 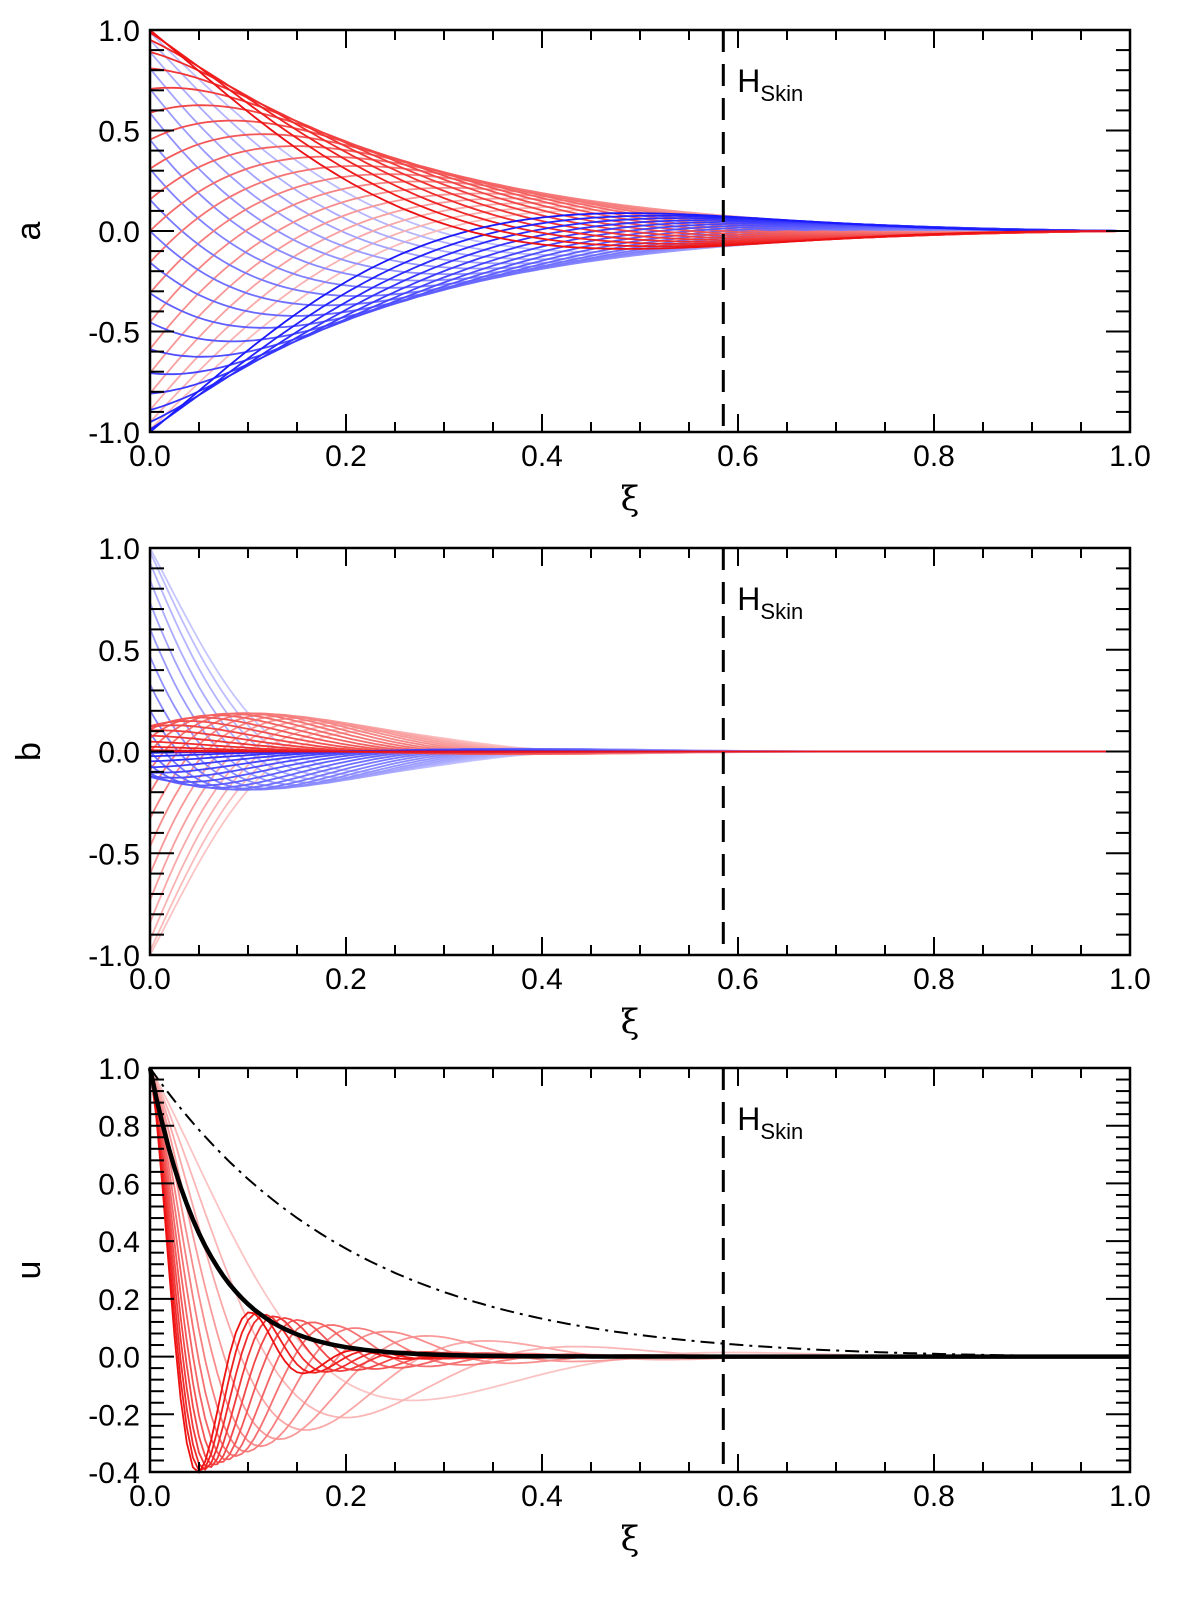 I want to click on panel-b-ylabel: b, so click(x=29, y=751).